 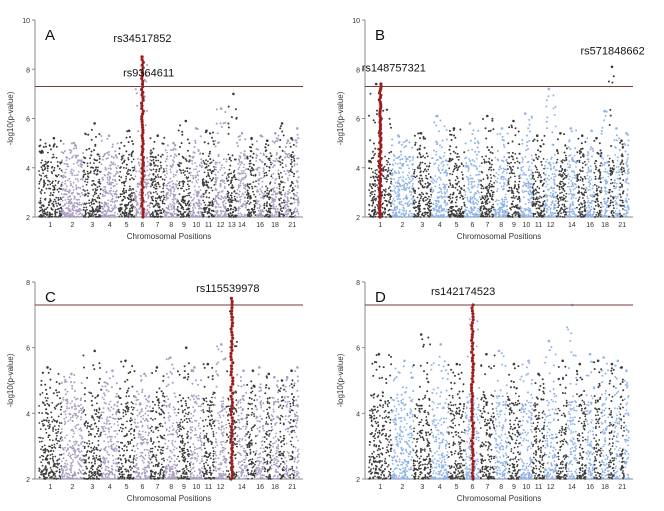 What do you see at coordinates (499, 236) in the screenshot?
I see `x-axis-label: Chromosomal Positions` at bounding box center [499, 236].